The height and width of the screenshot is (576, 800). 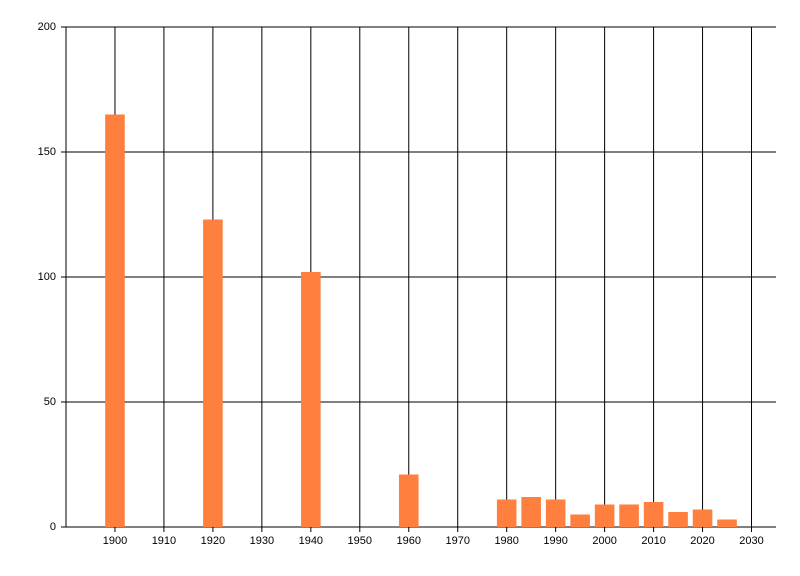 I want to click on x-tick-label: 2030, so click(x=751, y=541).